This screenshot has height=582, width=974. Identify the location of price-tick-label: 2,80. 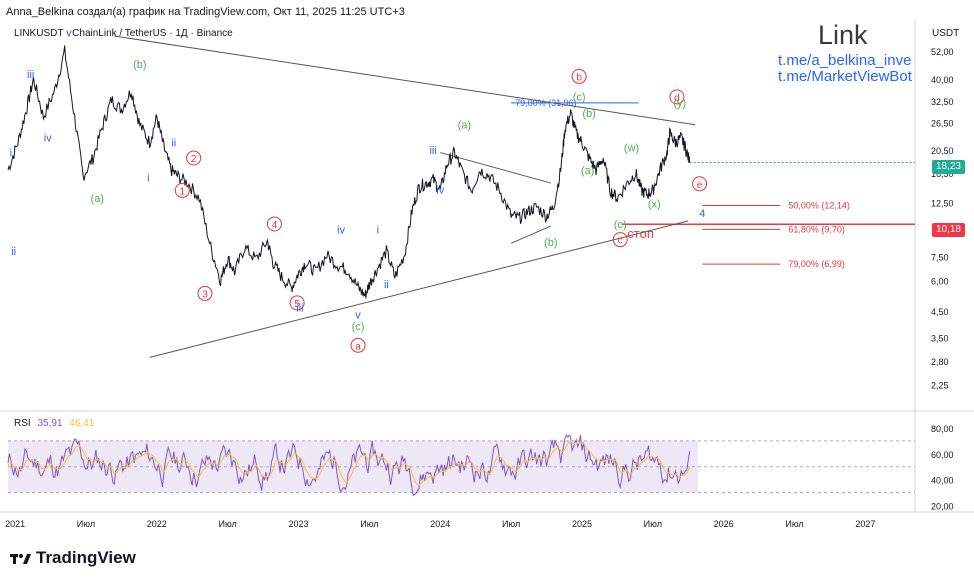
(940, 362).